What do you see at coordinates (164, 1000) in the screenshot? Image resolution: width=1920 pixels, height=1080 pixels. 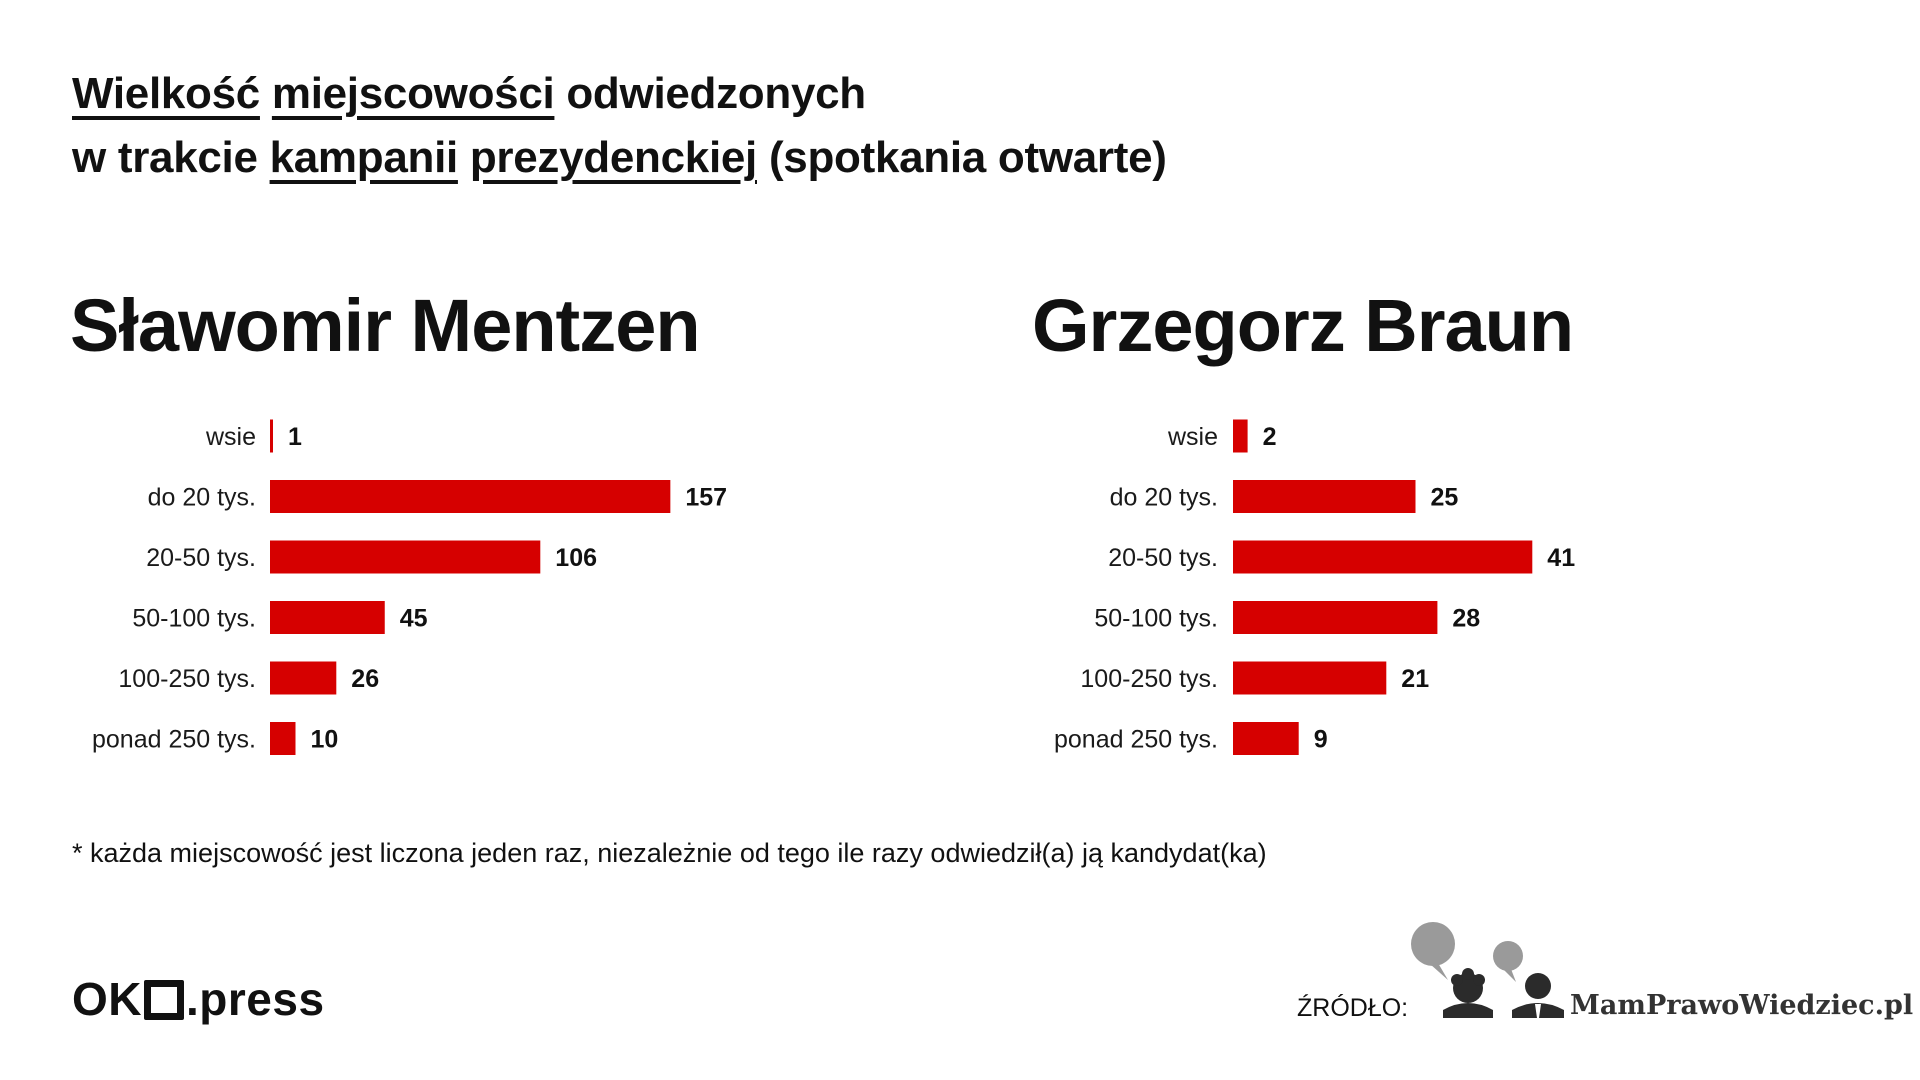 I see `eye-square-icon` at bounding box center [164, 1000].